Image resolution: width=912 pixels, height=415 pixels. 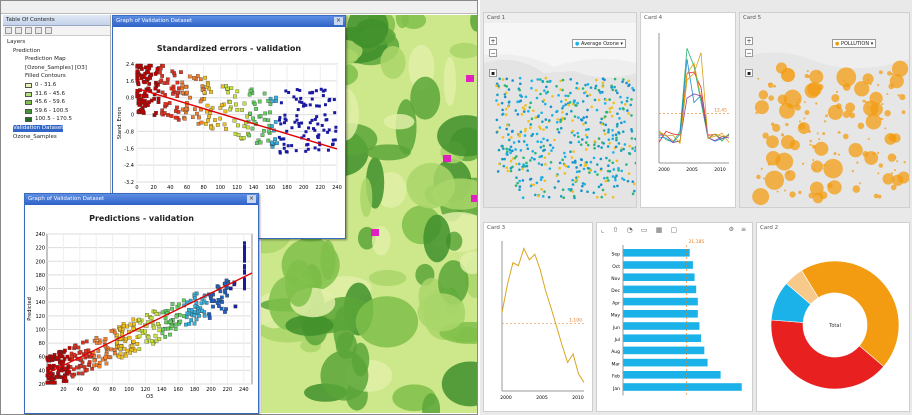 I want to click on bubble-map, so click(x=824, y=115).